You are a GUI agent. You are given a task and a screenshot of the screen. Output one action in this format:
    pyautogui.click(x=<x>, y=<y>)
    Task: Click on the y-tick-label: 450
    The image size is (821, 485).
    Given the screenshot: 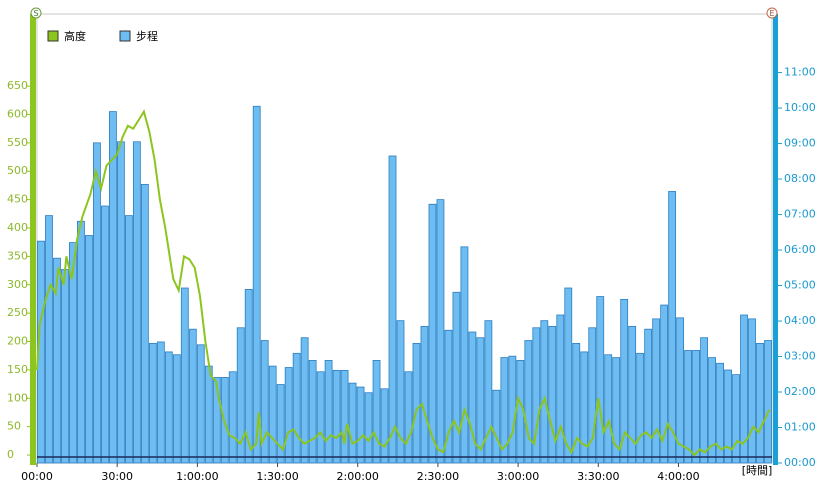 What is the action you would take?
    pyautogui.click(x=17, y=199)
    